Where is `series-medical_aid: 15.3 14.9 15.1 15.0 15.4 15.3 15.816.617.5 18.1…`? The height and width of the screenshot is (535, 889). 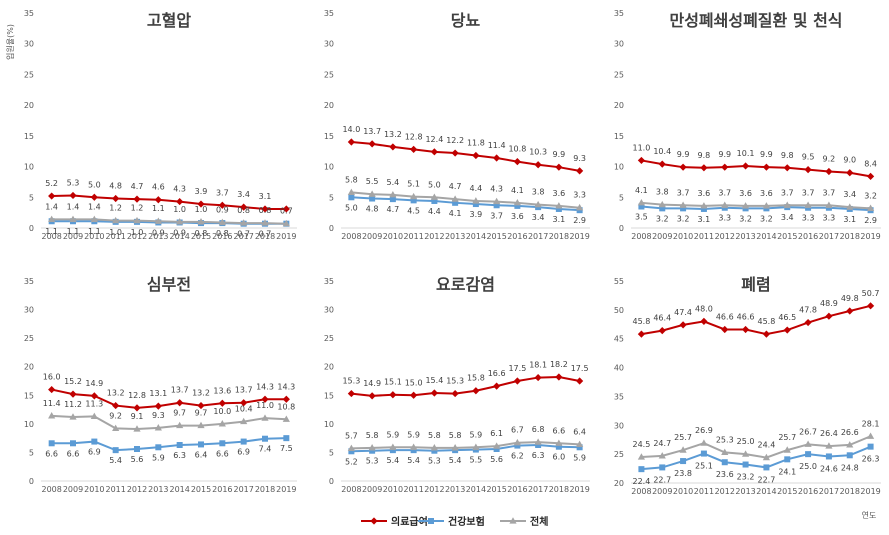 series-medical_aid: 15.3 14.9 15.1 15.0 15.4 15.3 15.816.617.5 18.1… is located at coordinates (465, 380).